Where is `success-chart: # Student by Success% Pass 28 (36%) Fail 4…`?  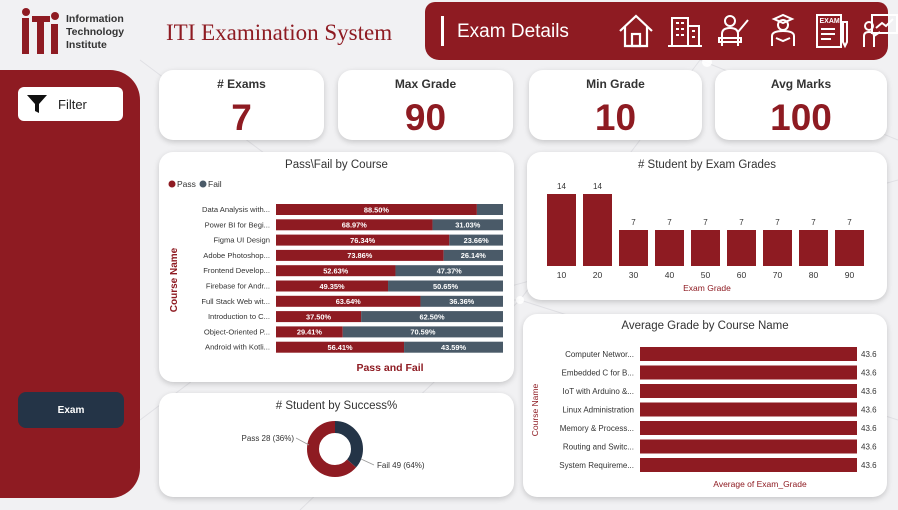
success-chart: # Student by Success% Pass 28 (36%) Fail 4… is located at coordinates (333, 438).